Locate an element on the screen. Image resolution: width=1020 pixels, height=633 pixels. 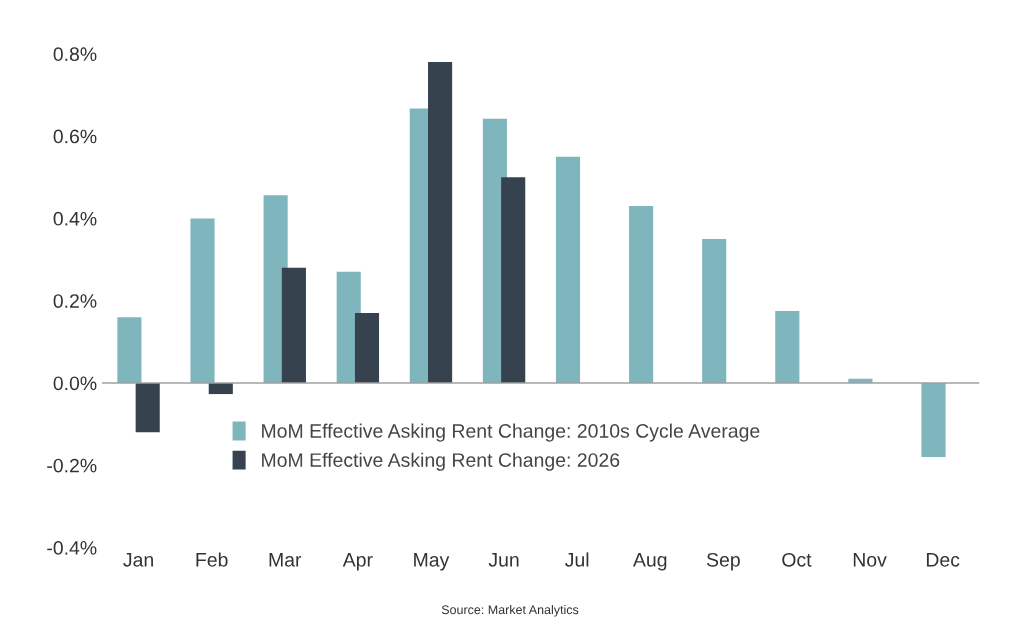
y-tick-label: 0.8% is located at coordinates (75, 54).